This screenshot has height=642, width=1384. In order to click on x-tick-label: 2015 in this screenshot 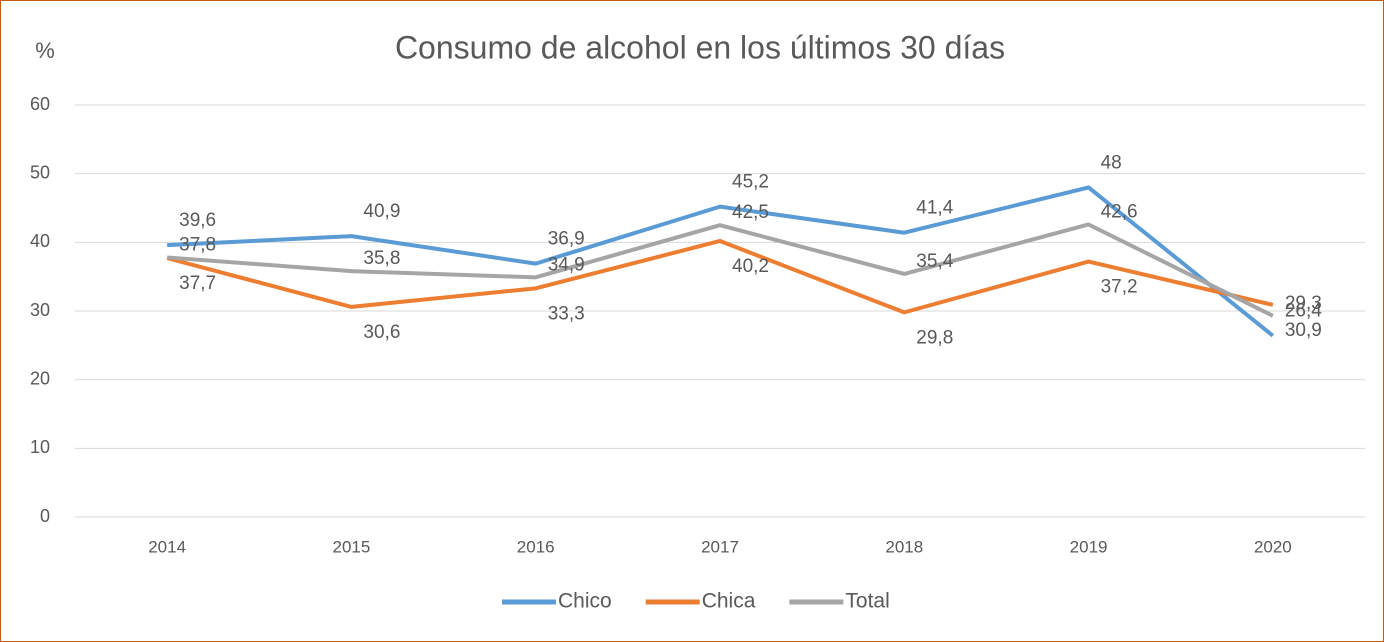, I will do `click(352, 546)`.